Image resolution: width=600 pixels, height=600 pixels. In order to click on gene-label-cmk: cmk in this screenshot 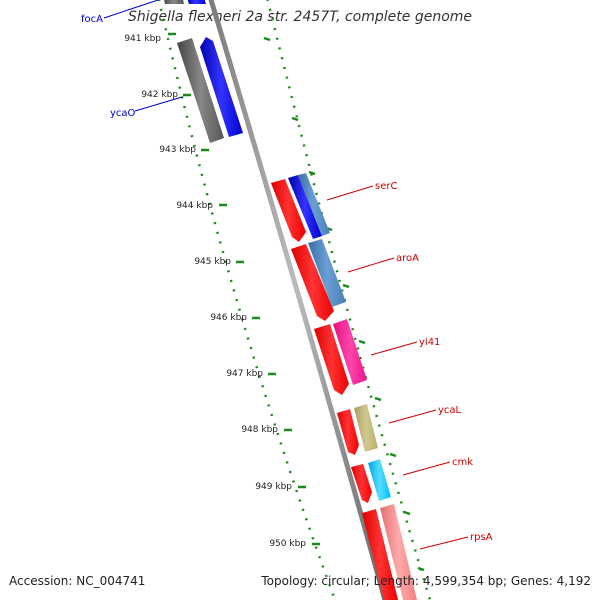, I will do `click(462, 462)`.